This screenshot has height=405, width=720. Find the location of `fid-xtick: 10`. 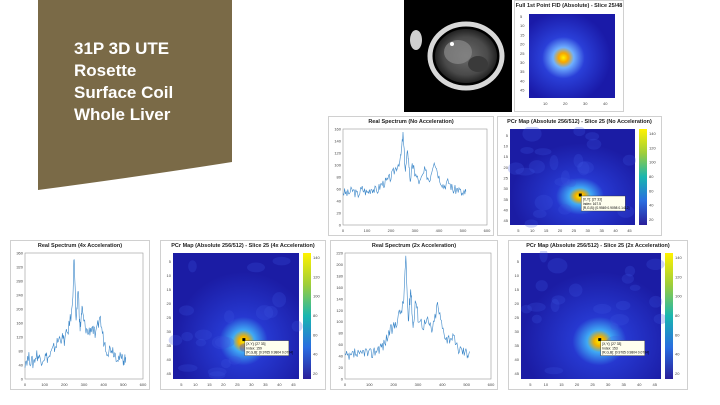

fid-xtick: 10 is located at coordinates (545, 103).